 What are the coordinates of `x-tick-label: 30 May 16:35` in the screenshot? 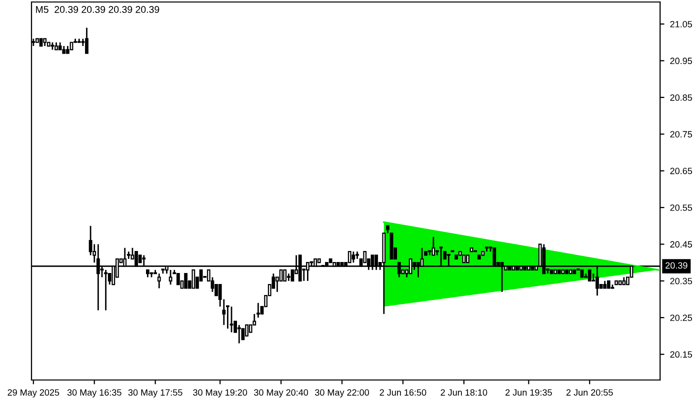 It's located at (94, 393).